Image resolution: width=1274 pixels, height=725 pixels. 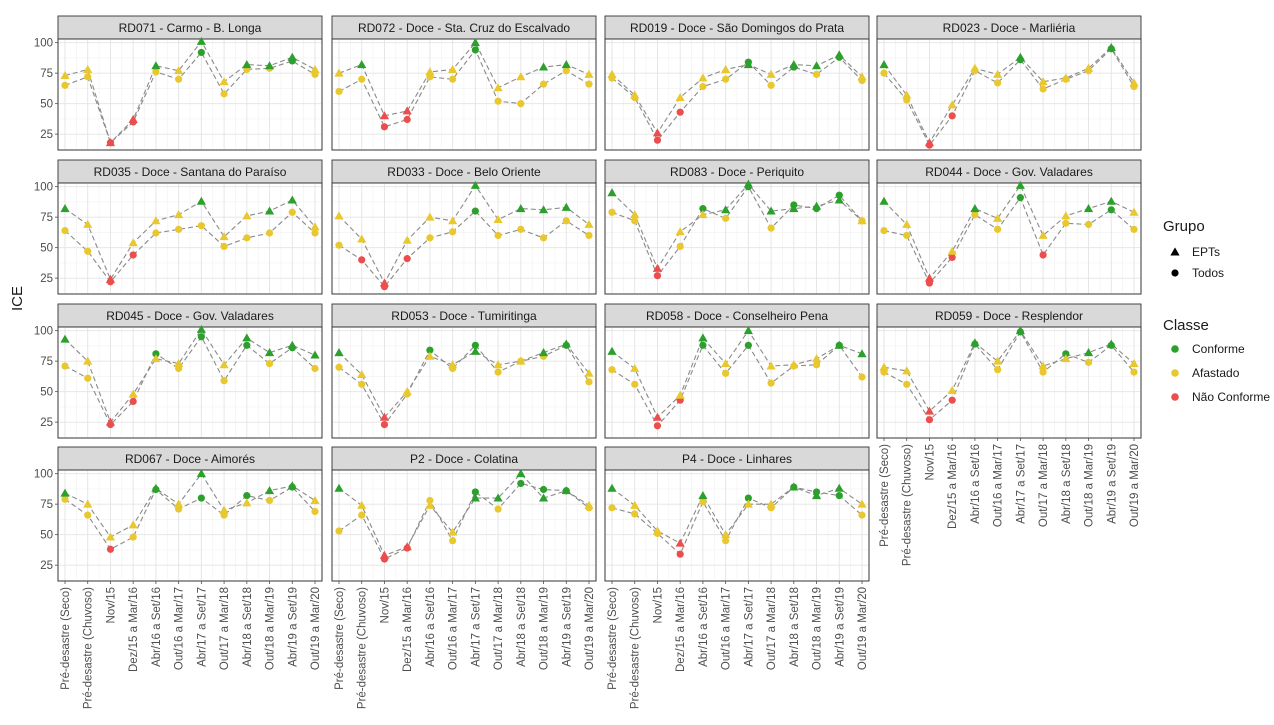 I want to click on x-tick-label: Out/16 a Mar/17, so click(x=180, y=628).